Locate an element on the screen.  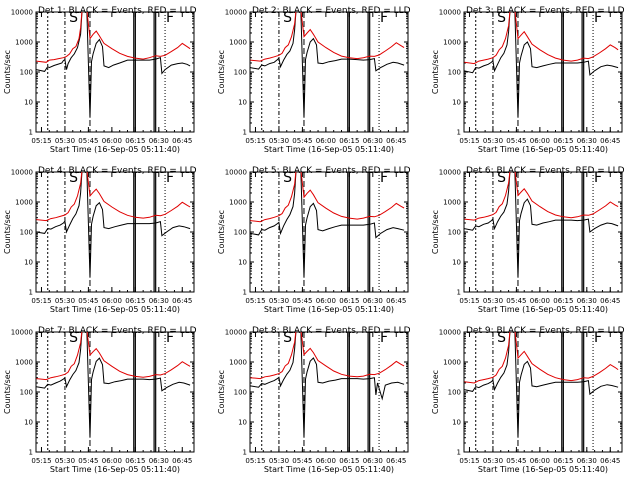
panel-title: Det 7: BLACK = Events, RED = LLD is located at coordinates (117, 331).